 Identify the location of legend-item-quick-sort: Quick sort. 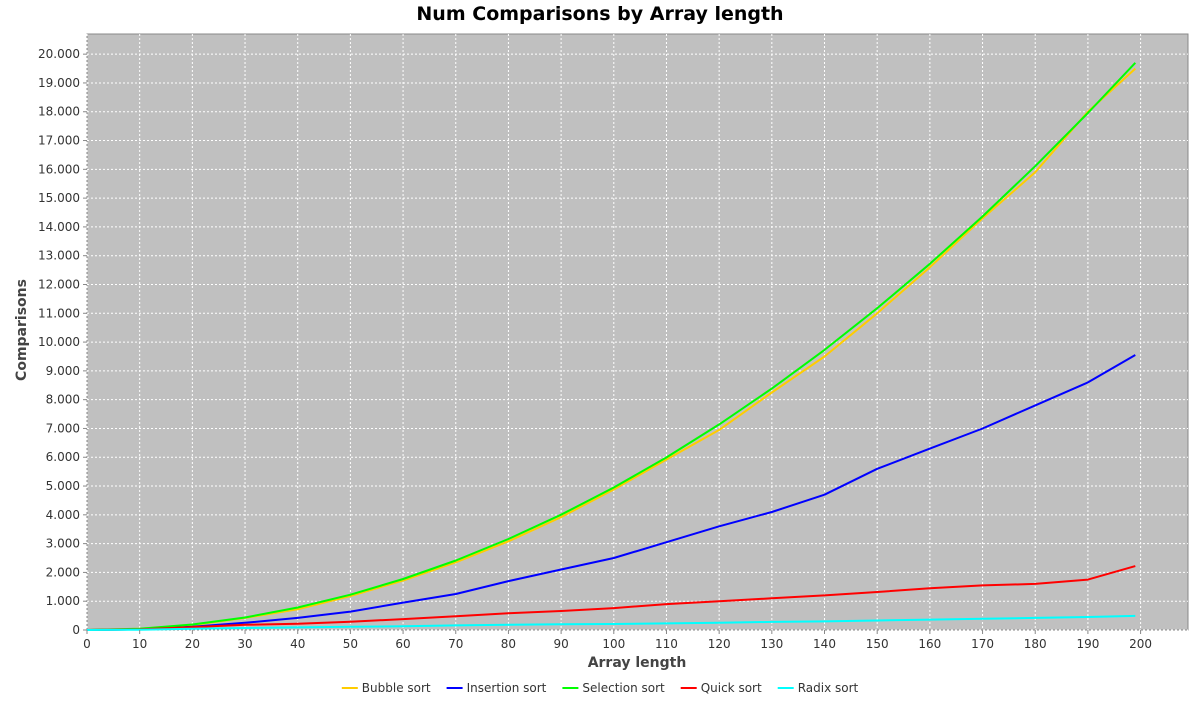
(721, 688).